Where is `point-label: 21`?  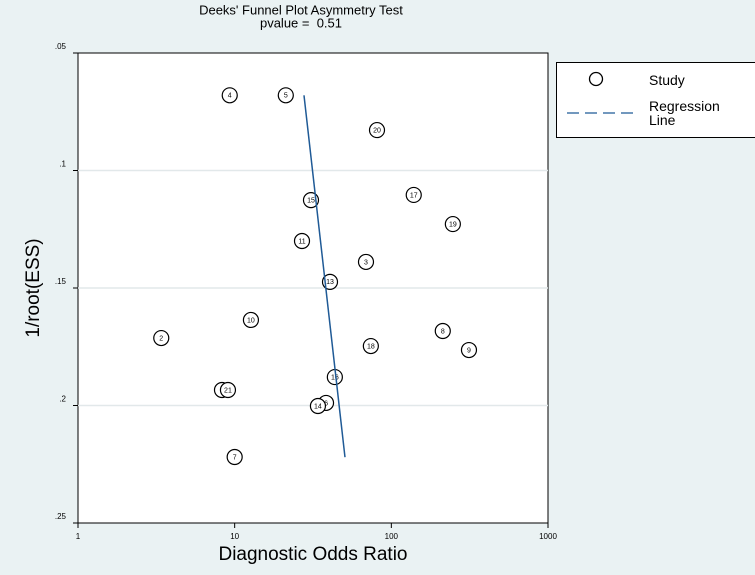 point-label: 21 is located at coordinates (228, 390).